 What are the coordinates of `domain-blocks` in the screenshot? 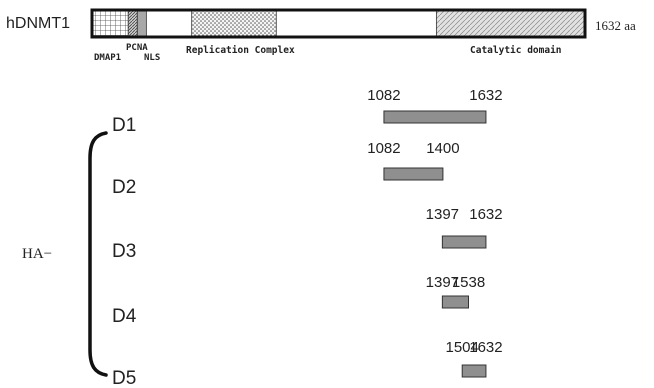 It's located at (338, 23).